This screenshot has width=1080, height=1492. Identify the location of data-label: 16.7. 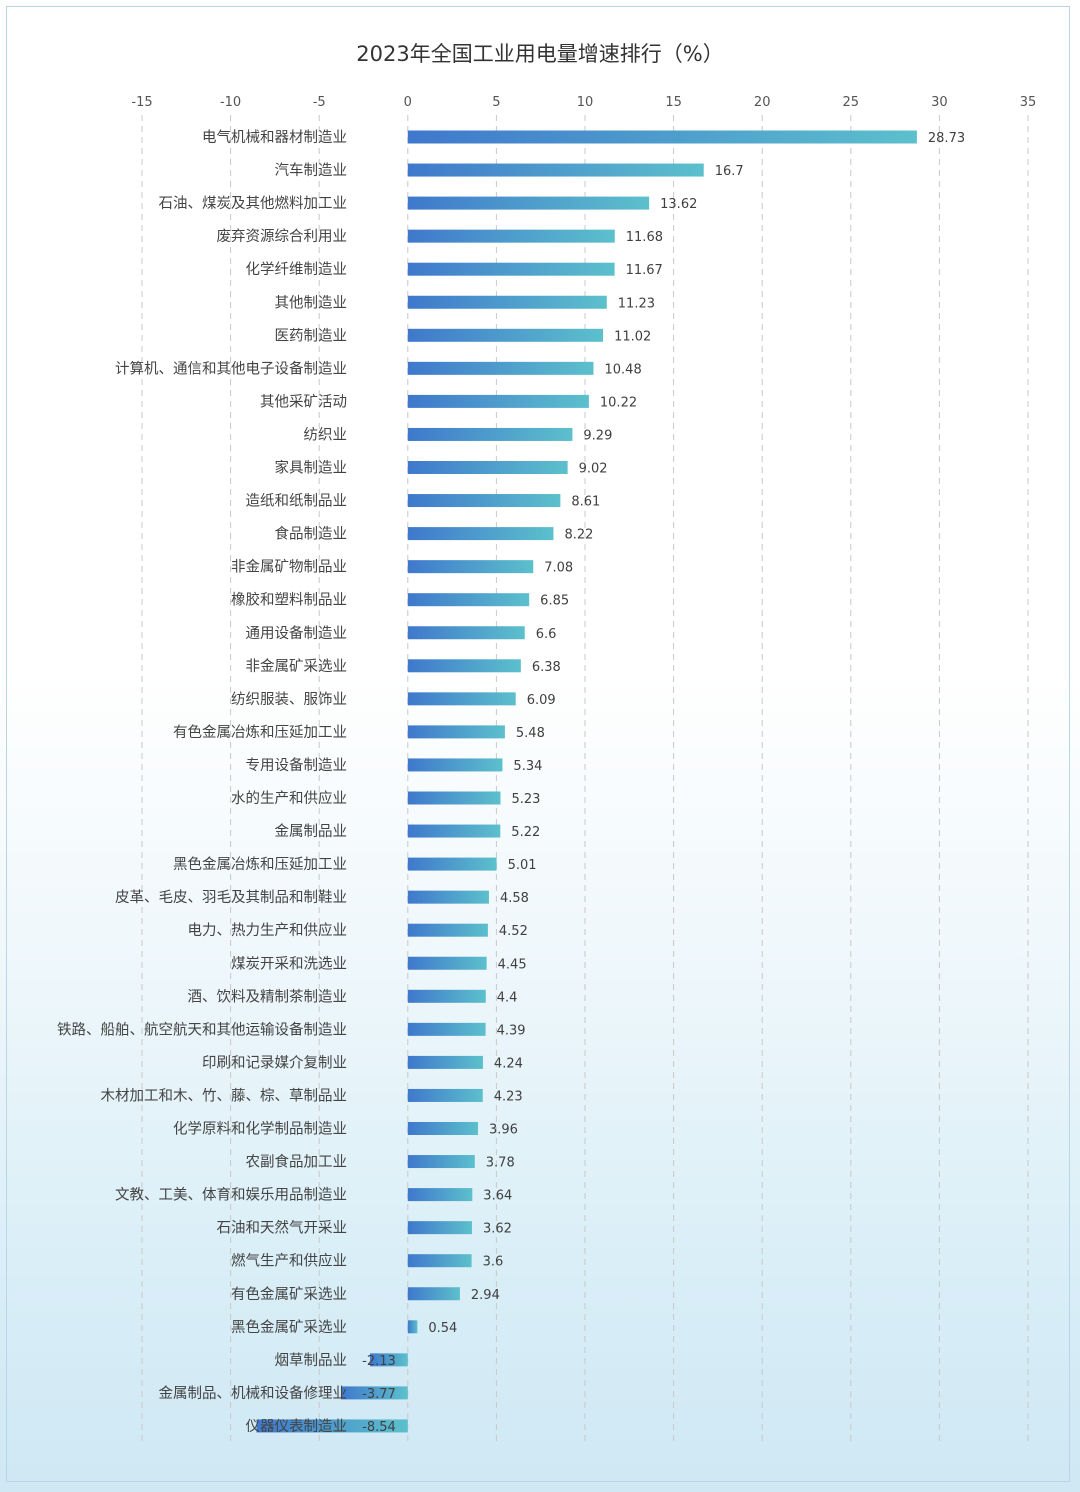
(729, 171).